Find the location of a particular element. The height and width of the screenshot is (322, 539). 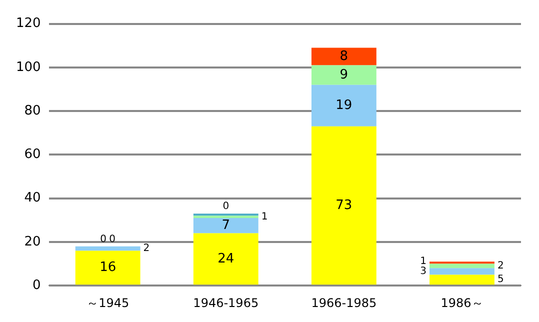

y-tick-label: 120 is located at coordinates (28, 24).